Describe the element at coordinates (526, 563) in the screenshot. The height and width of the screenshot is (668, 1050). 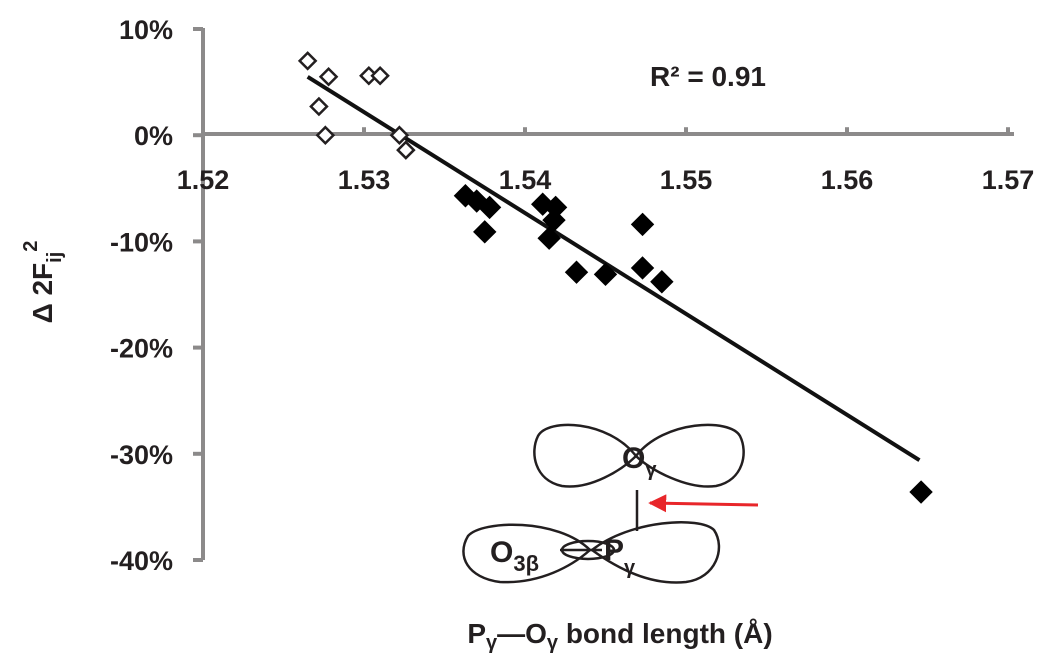
I see `o3beta-sub: 3β` at that location.